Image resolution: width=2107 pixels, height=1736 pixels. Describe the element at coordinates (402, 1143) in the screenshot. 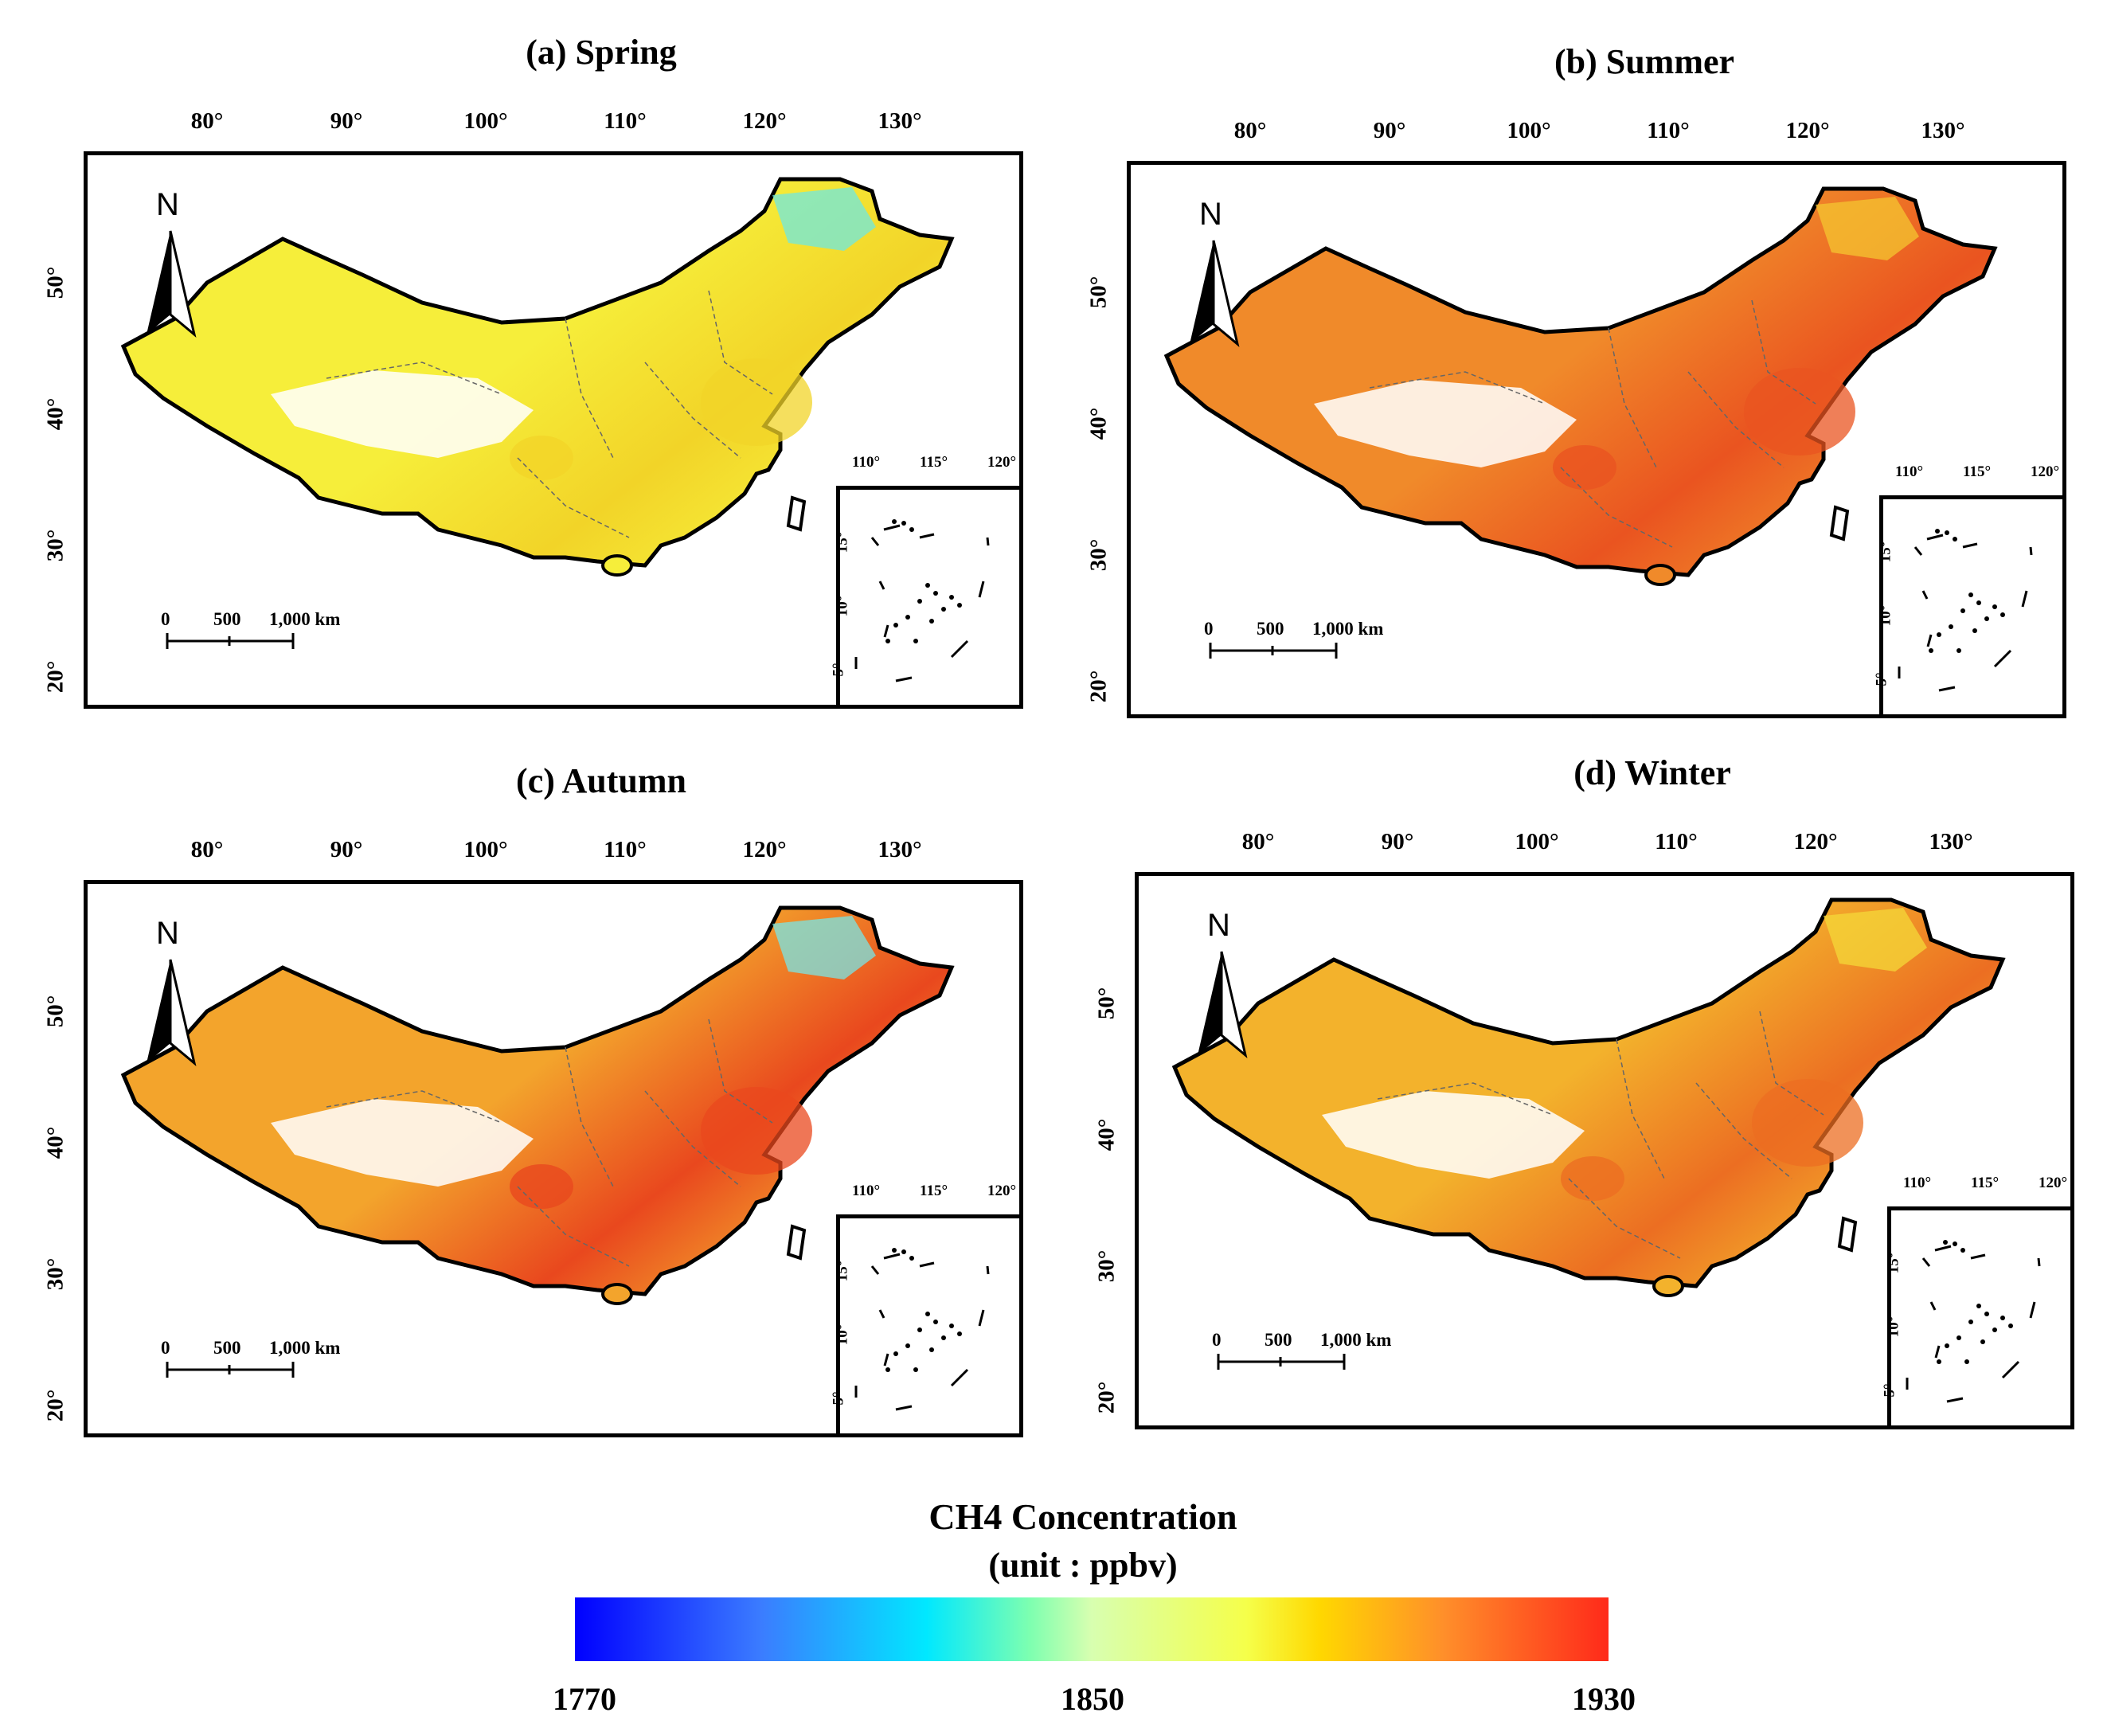

I see `tibet-gap` at that location.